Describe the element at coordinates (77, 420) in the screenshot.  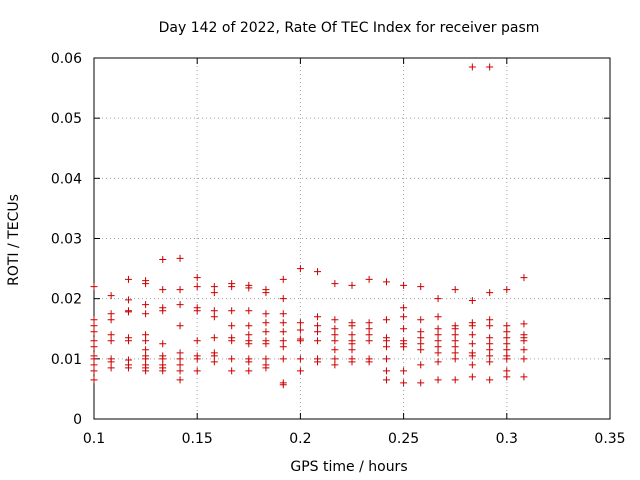
I see `y-tick-label: 0` at that location.